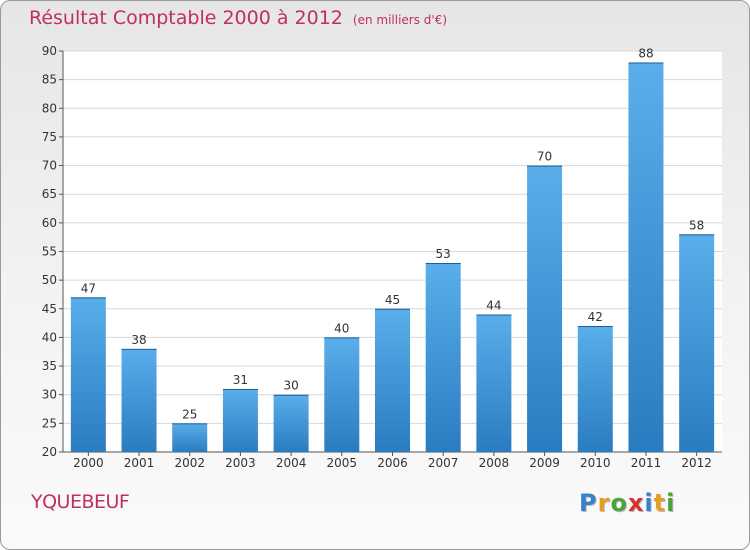  Describe the element at coordinates (696, 225) in the screenshot. I see `data-label: 58` at that location.